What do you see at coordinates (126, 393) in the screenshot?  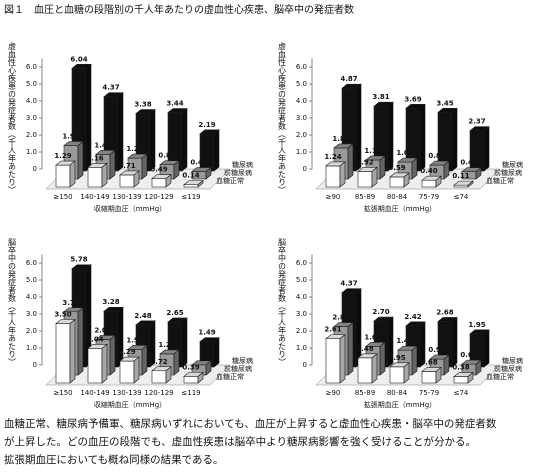 I see `x-tick-label: 130-139` at bounding box center [126, 393].